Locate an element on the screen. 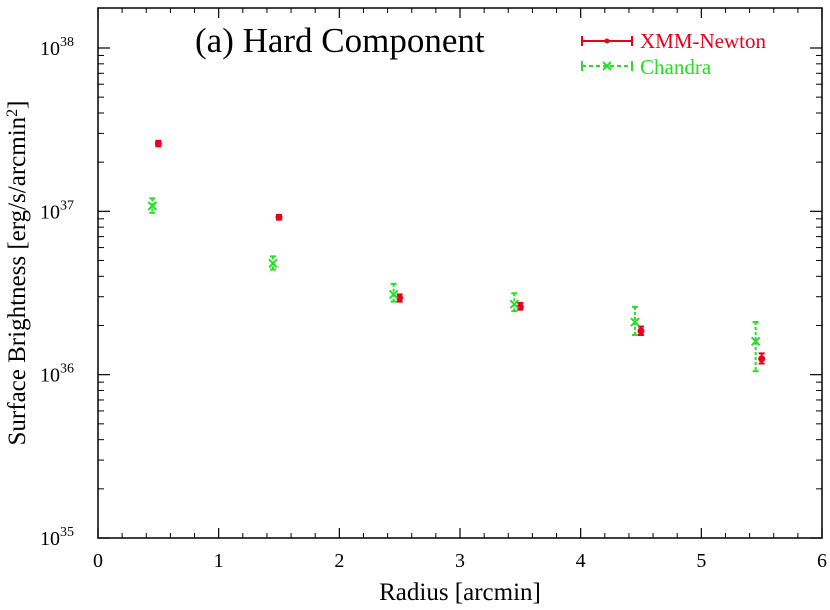  x-tick-label: 5 is located at coordinates (701, 561).